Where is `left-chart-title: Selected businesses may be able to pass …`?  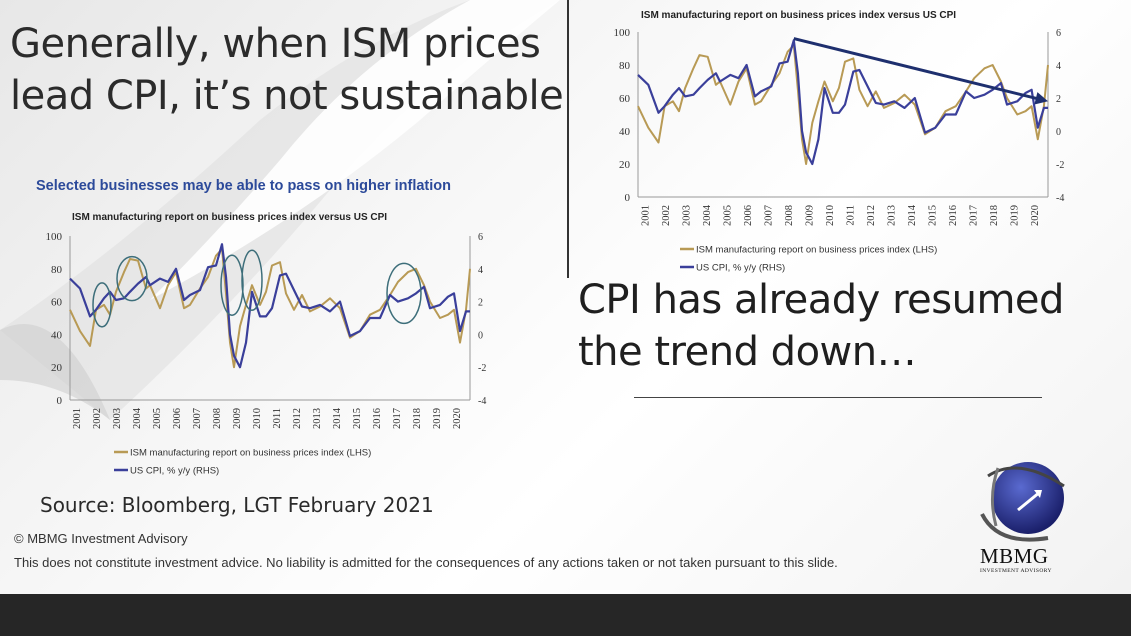
left-chart-title: Selected businesses may be able to pass … is located at coordinates (243, 186).